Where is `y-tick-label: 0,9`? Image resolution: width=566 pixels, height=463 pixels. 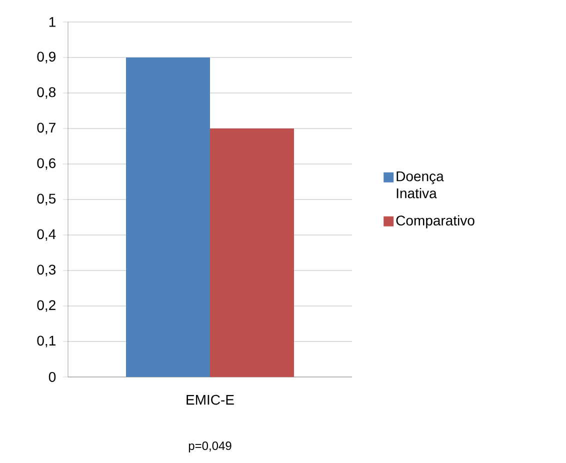
y-tick-label: 0,9 is located at coordinates (46, 58).